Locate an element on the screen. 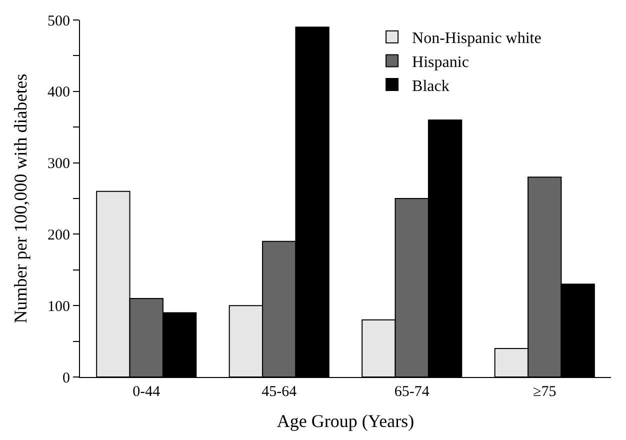 The image size is (626, 440). legend-label: Hispanic is located at coordinates (440, 62).